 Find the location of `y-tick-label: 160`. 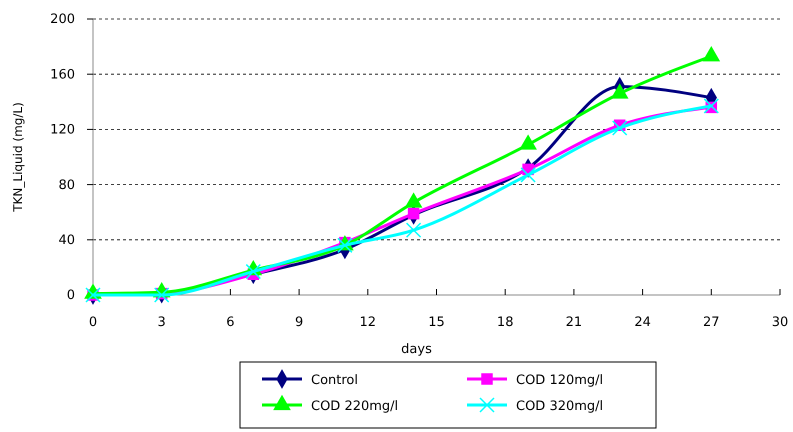

y-tick-label: 160 is located at coordinates (62, 74).